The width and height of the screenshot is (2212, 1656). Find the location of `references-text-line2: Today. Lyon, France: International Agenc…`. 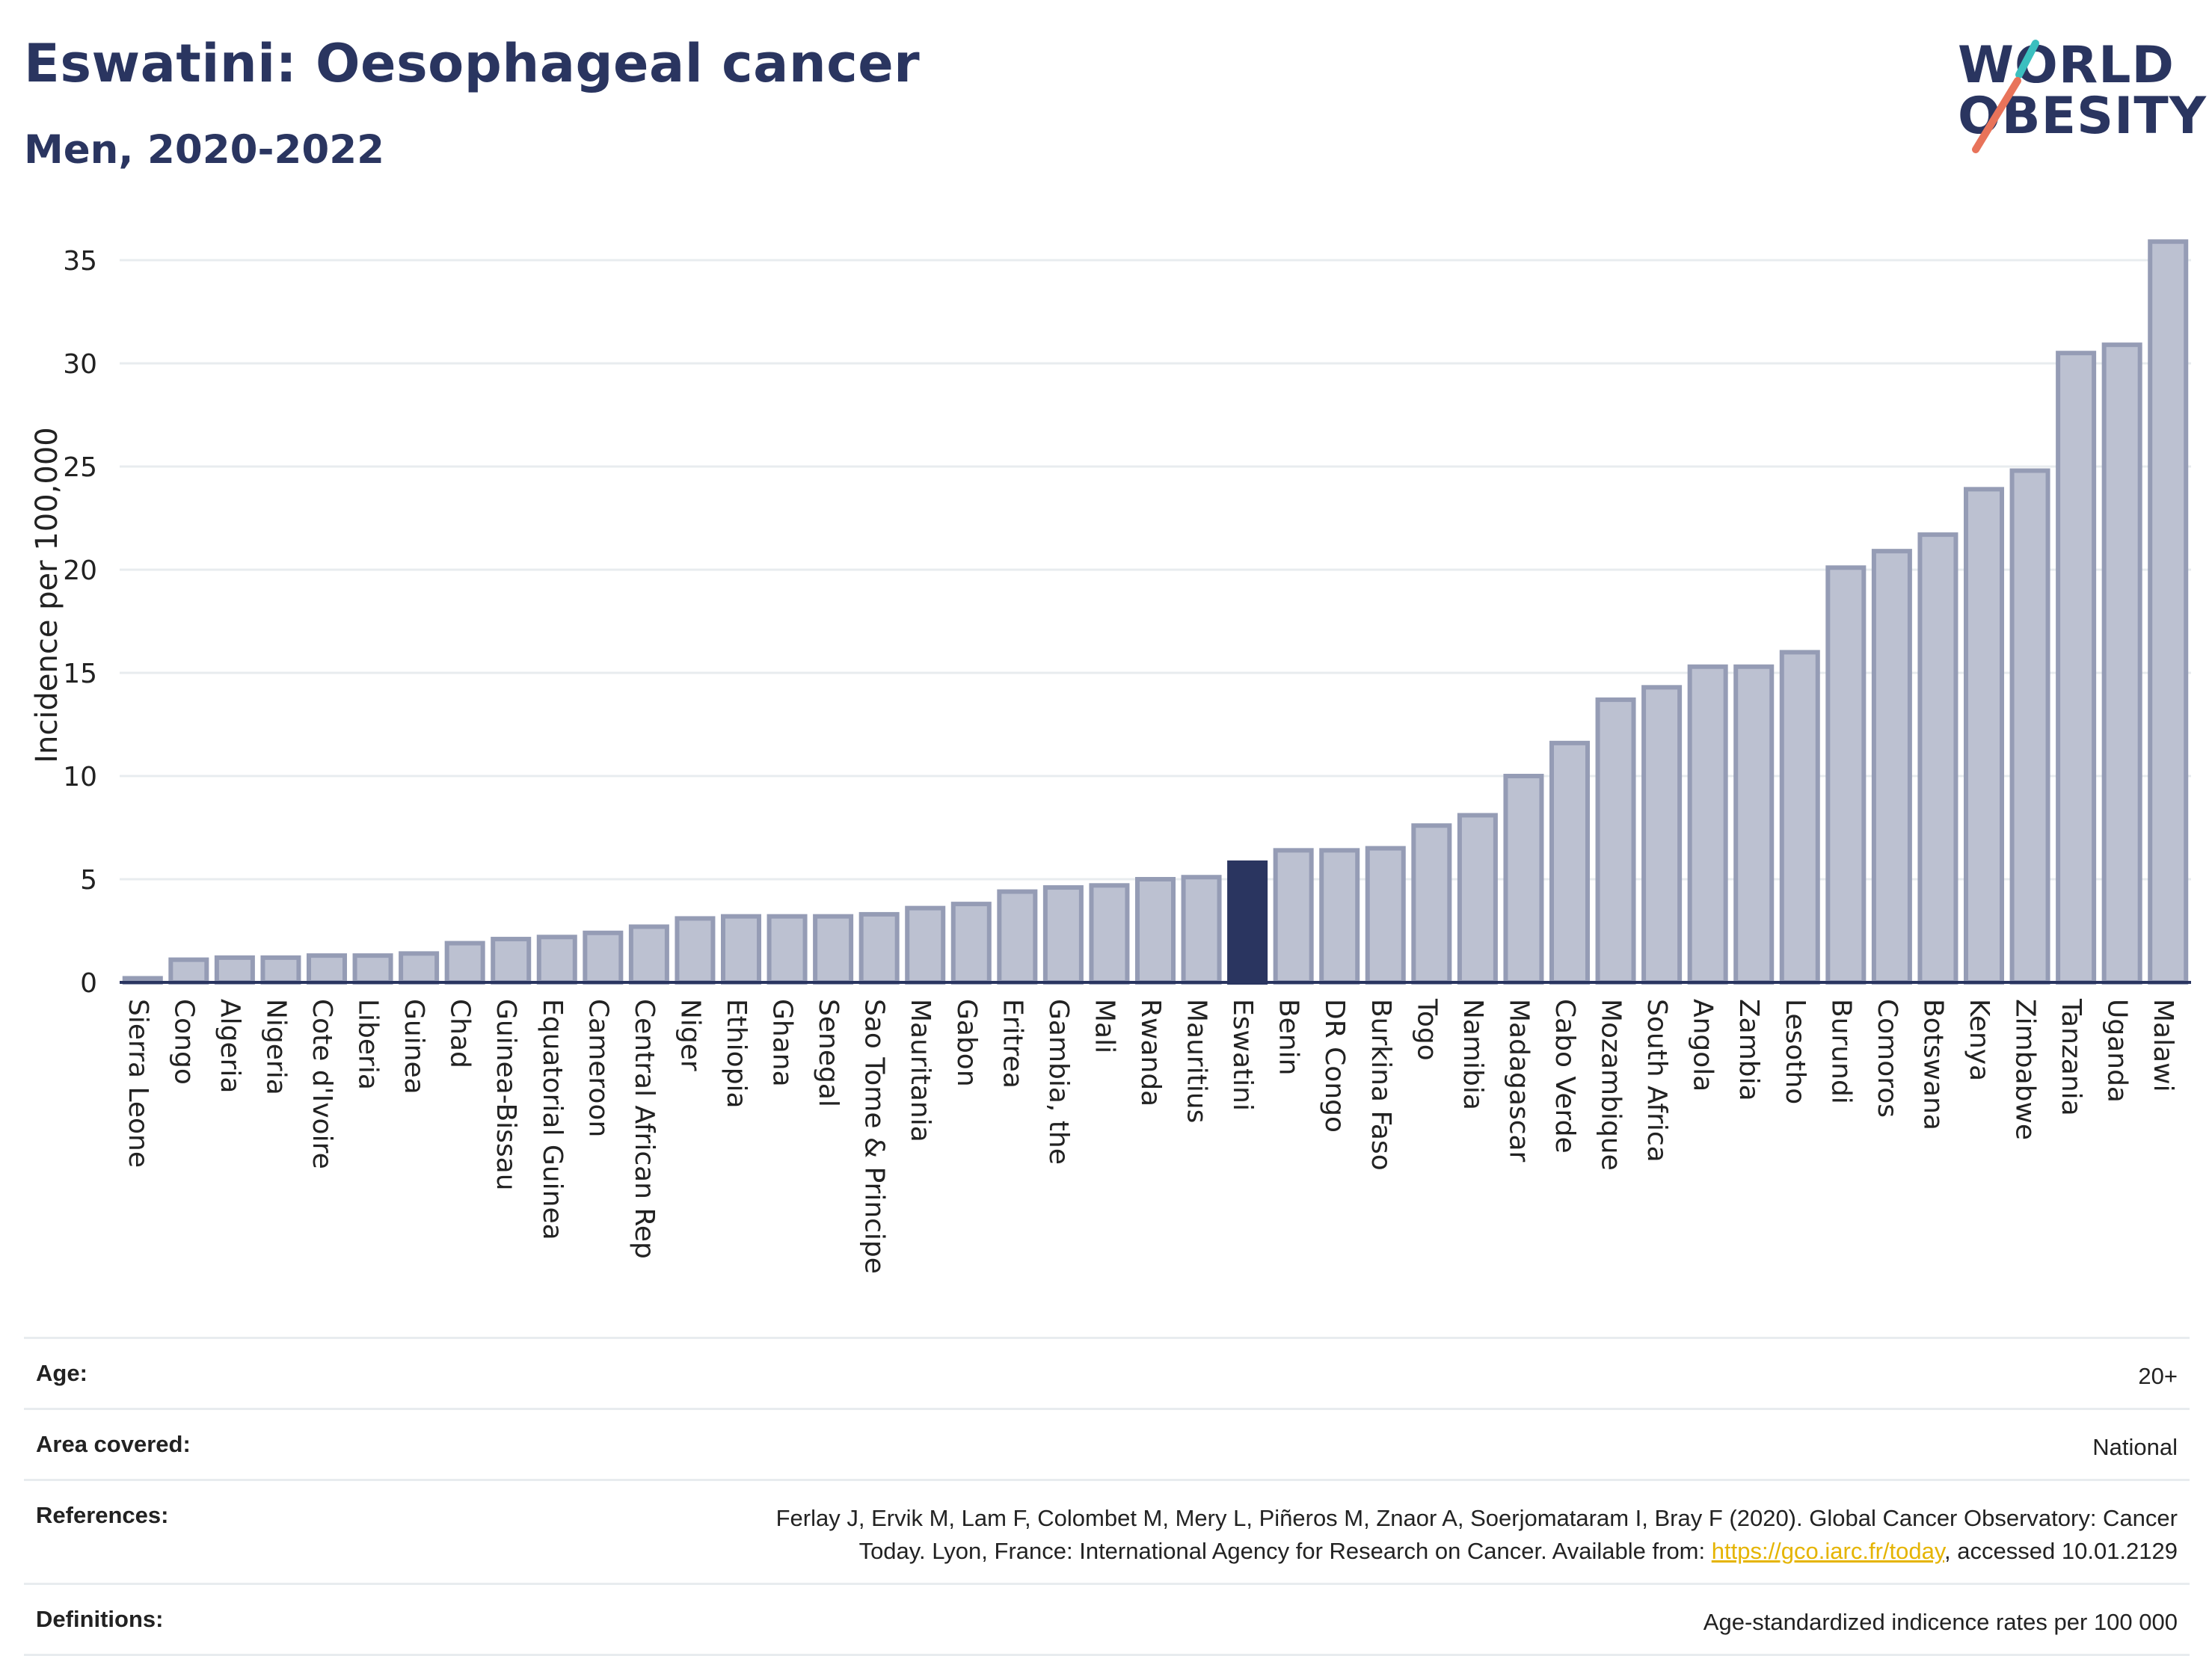

references-text-line2: Today. Lyon, France: International Agenc… is located at coordinates (1285, 1551).